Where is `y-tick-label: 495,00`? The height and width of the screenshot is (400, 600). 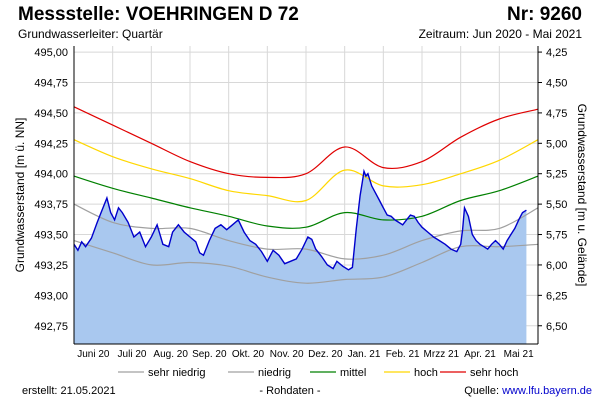 y-tick-label: 495,00 is located at coordinates (51, 53).